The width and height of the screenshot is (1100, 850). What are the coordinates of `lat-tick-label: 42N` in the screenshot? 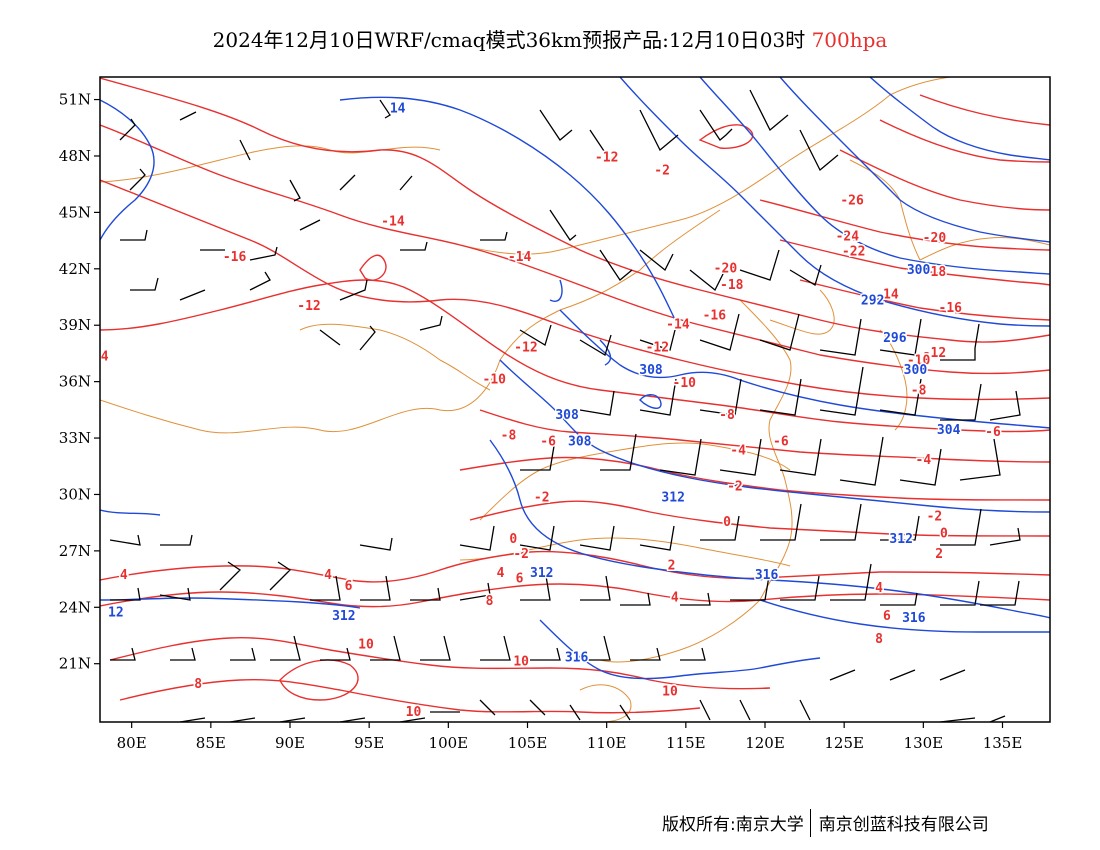 It's located at (75, 269).